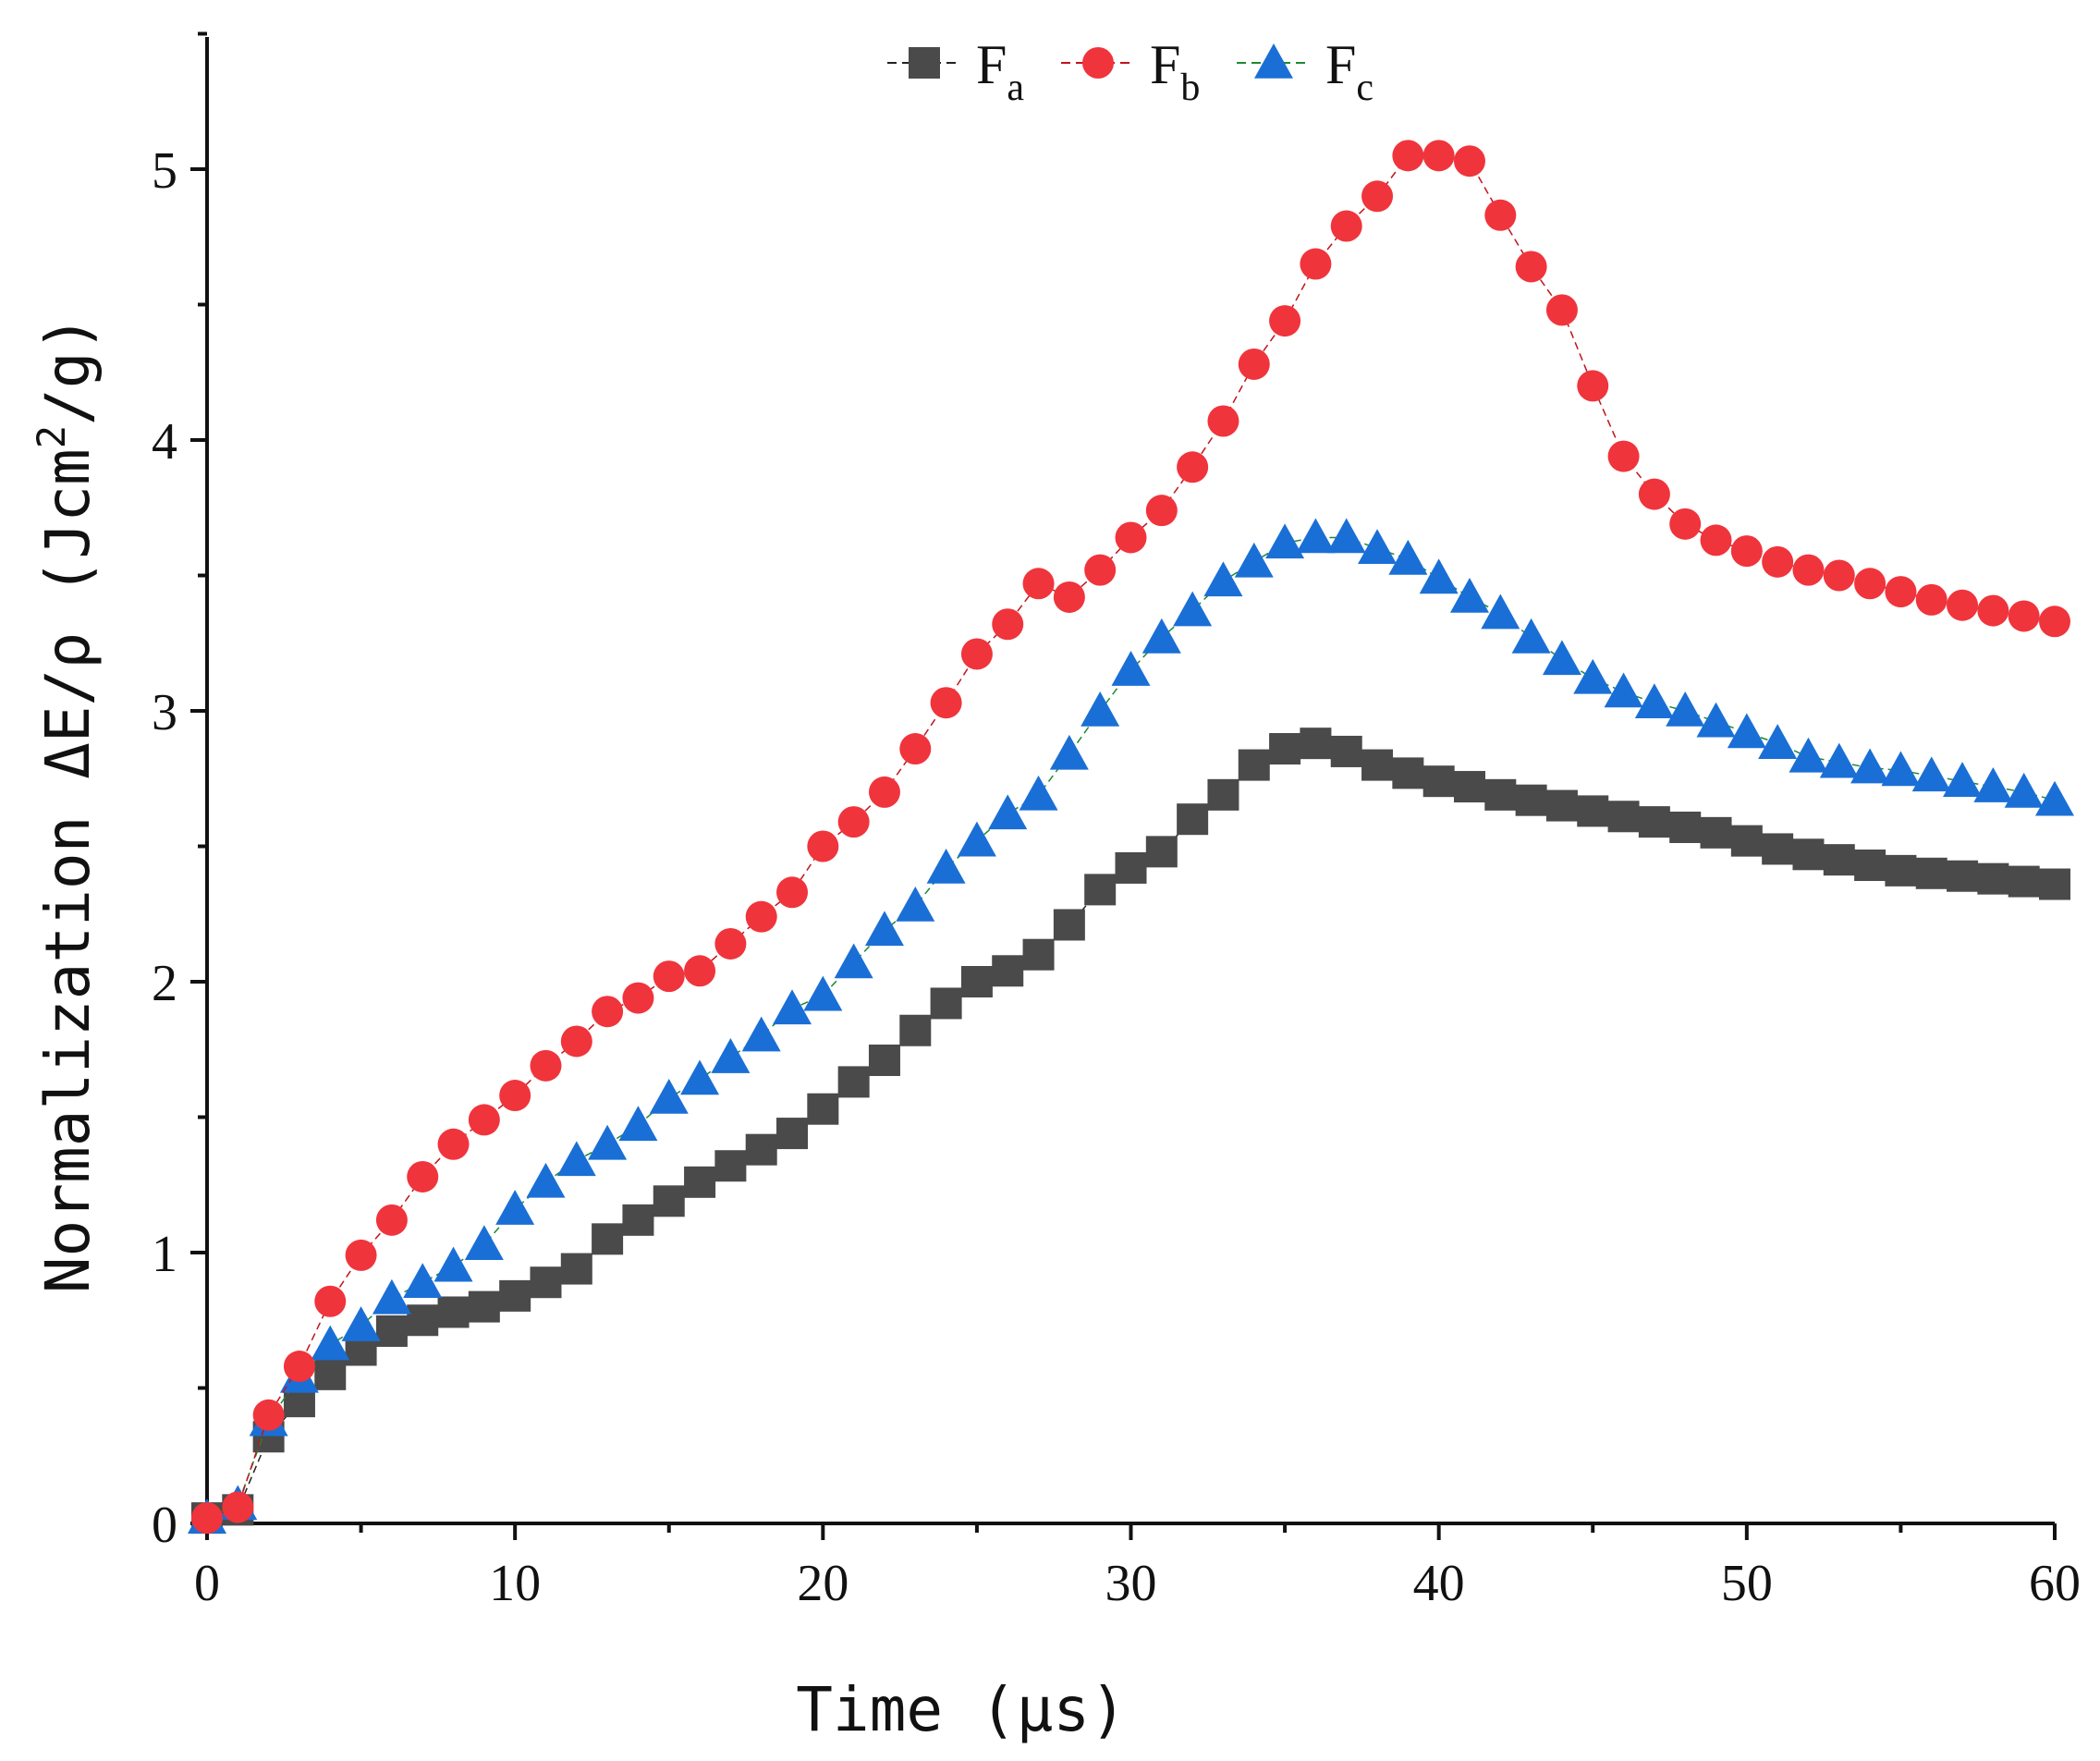 This screenshot has width=2100, height=1761. I want to click on x-tick-label: 60, so click(2055, 1584).